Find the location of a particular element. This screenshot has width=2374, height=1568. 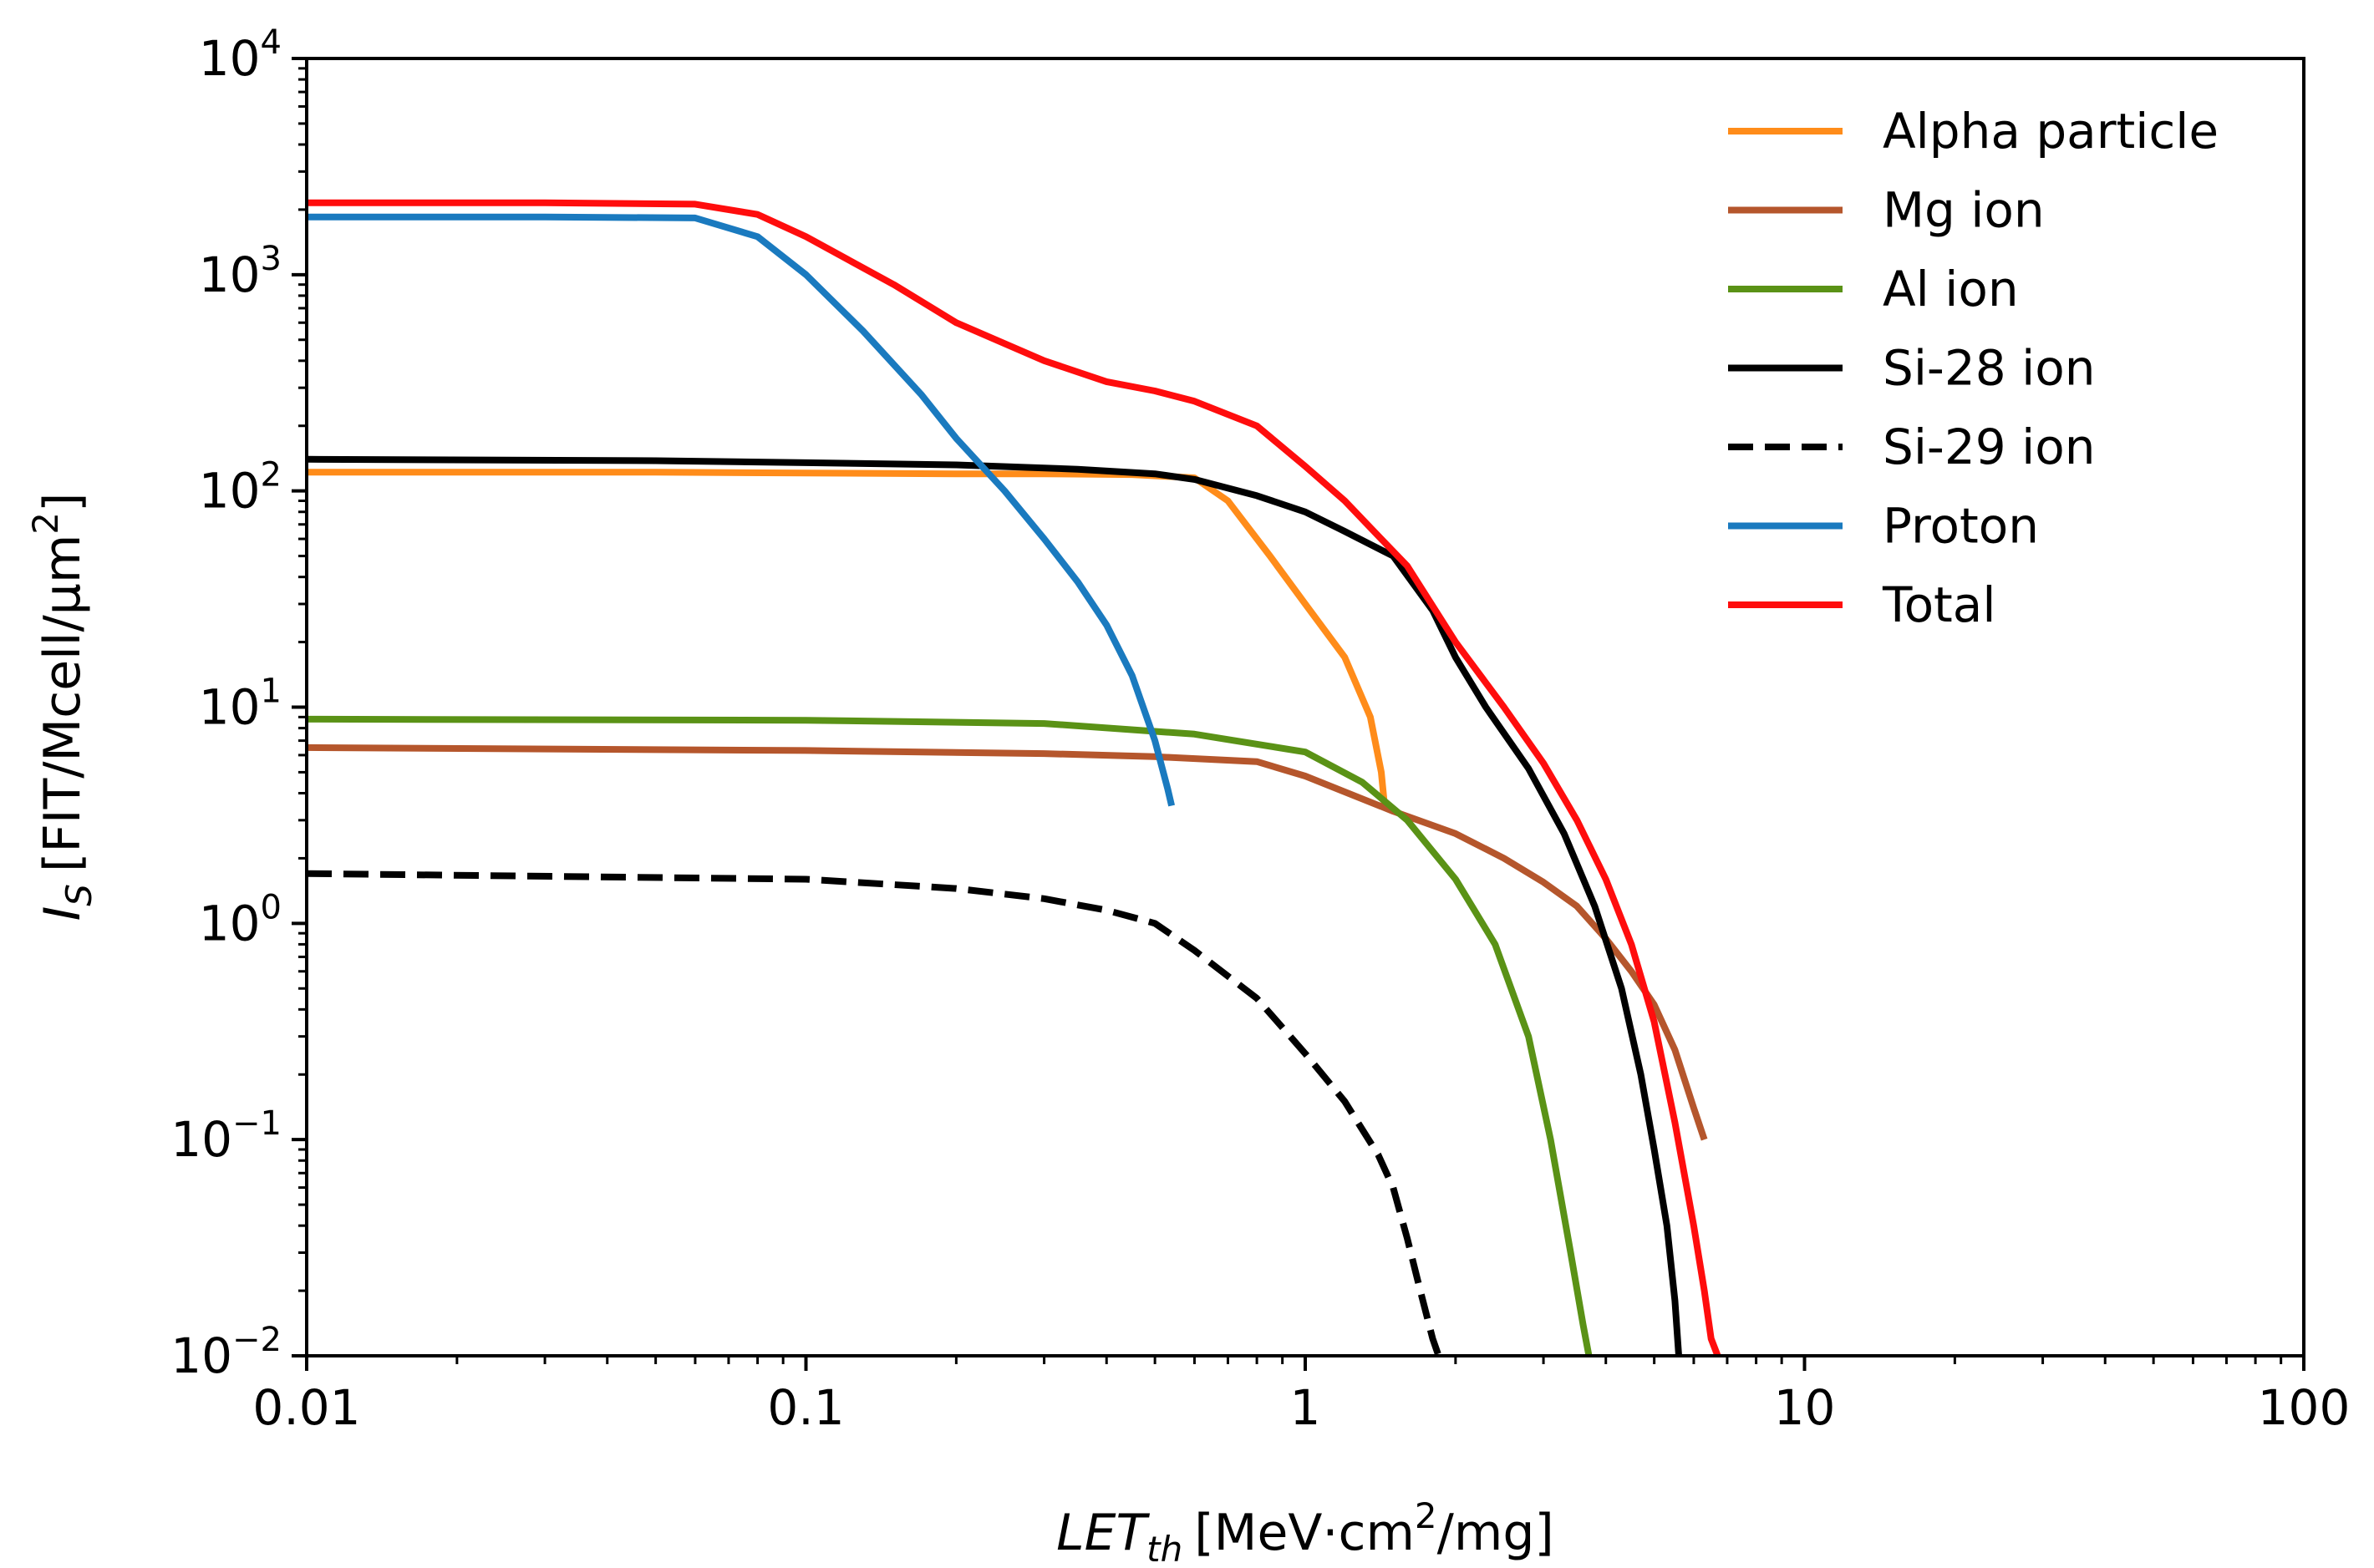

legend-label: Total is located at coordinates (1938, 605).